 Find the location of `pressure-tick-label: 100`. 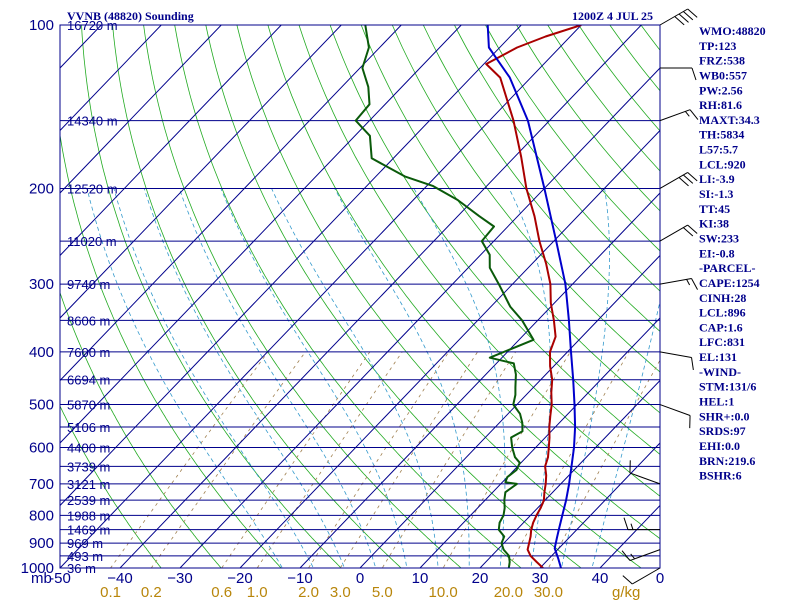

pressure-tick-label: 100 is located at coordinates (41, 25).